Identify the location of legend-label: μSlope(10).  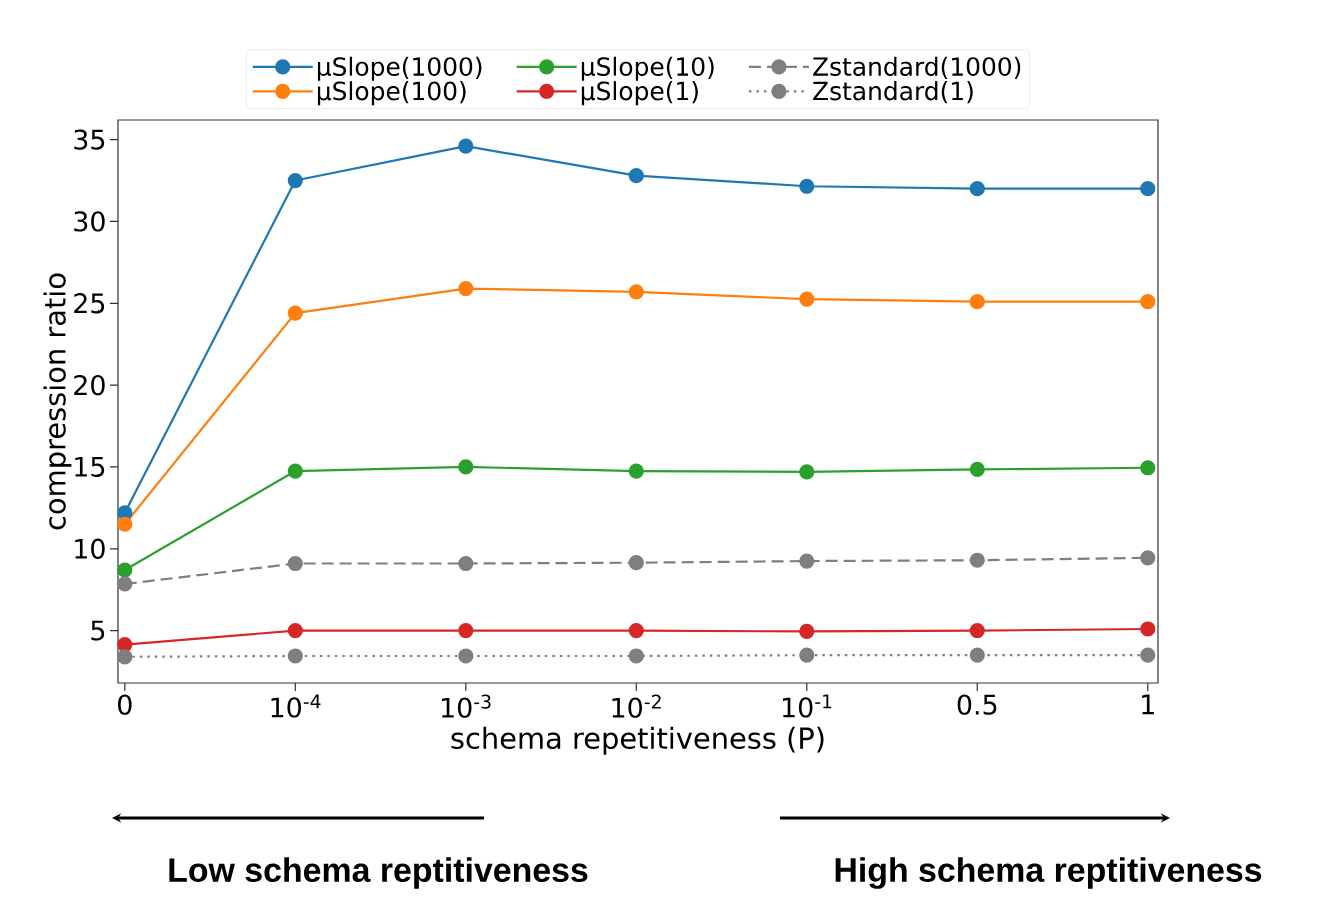
(647, 68).